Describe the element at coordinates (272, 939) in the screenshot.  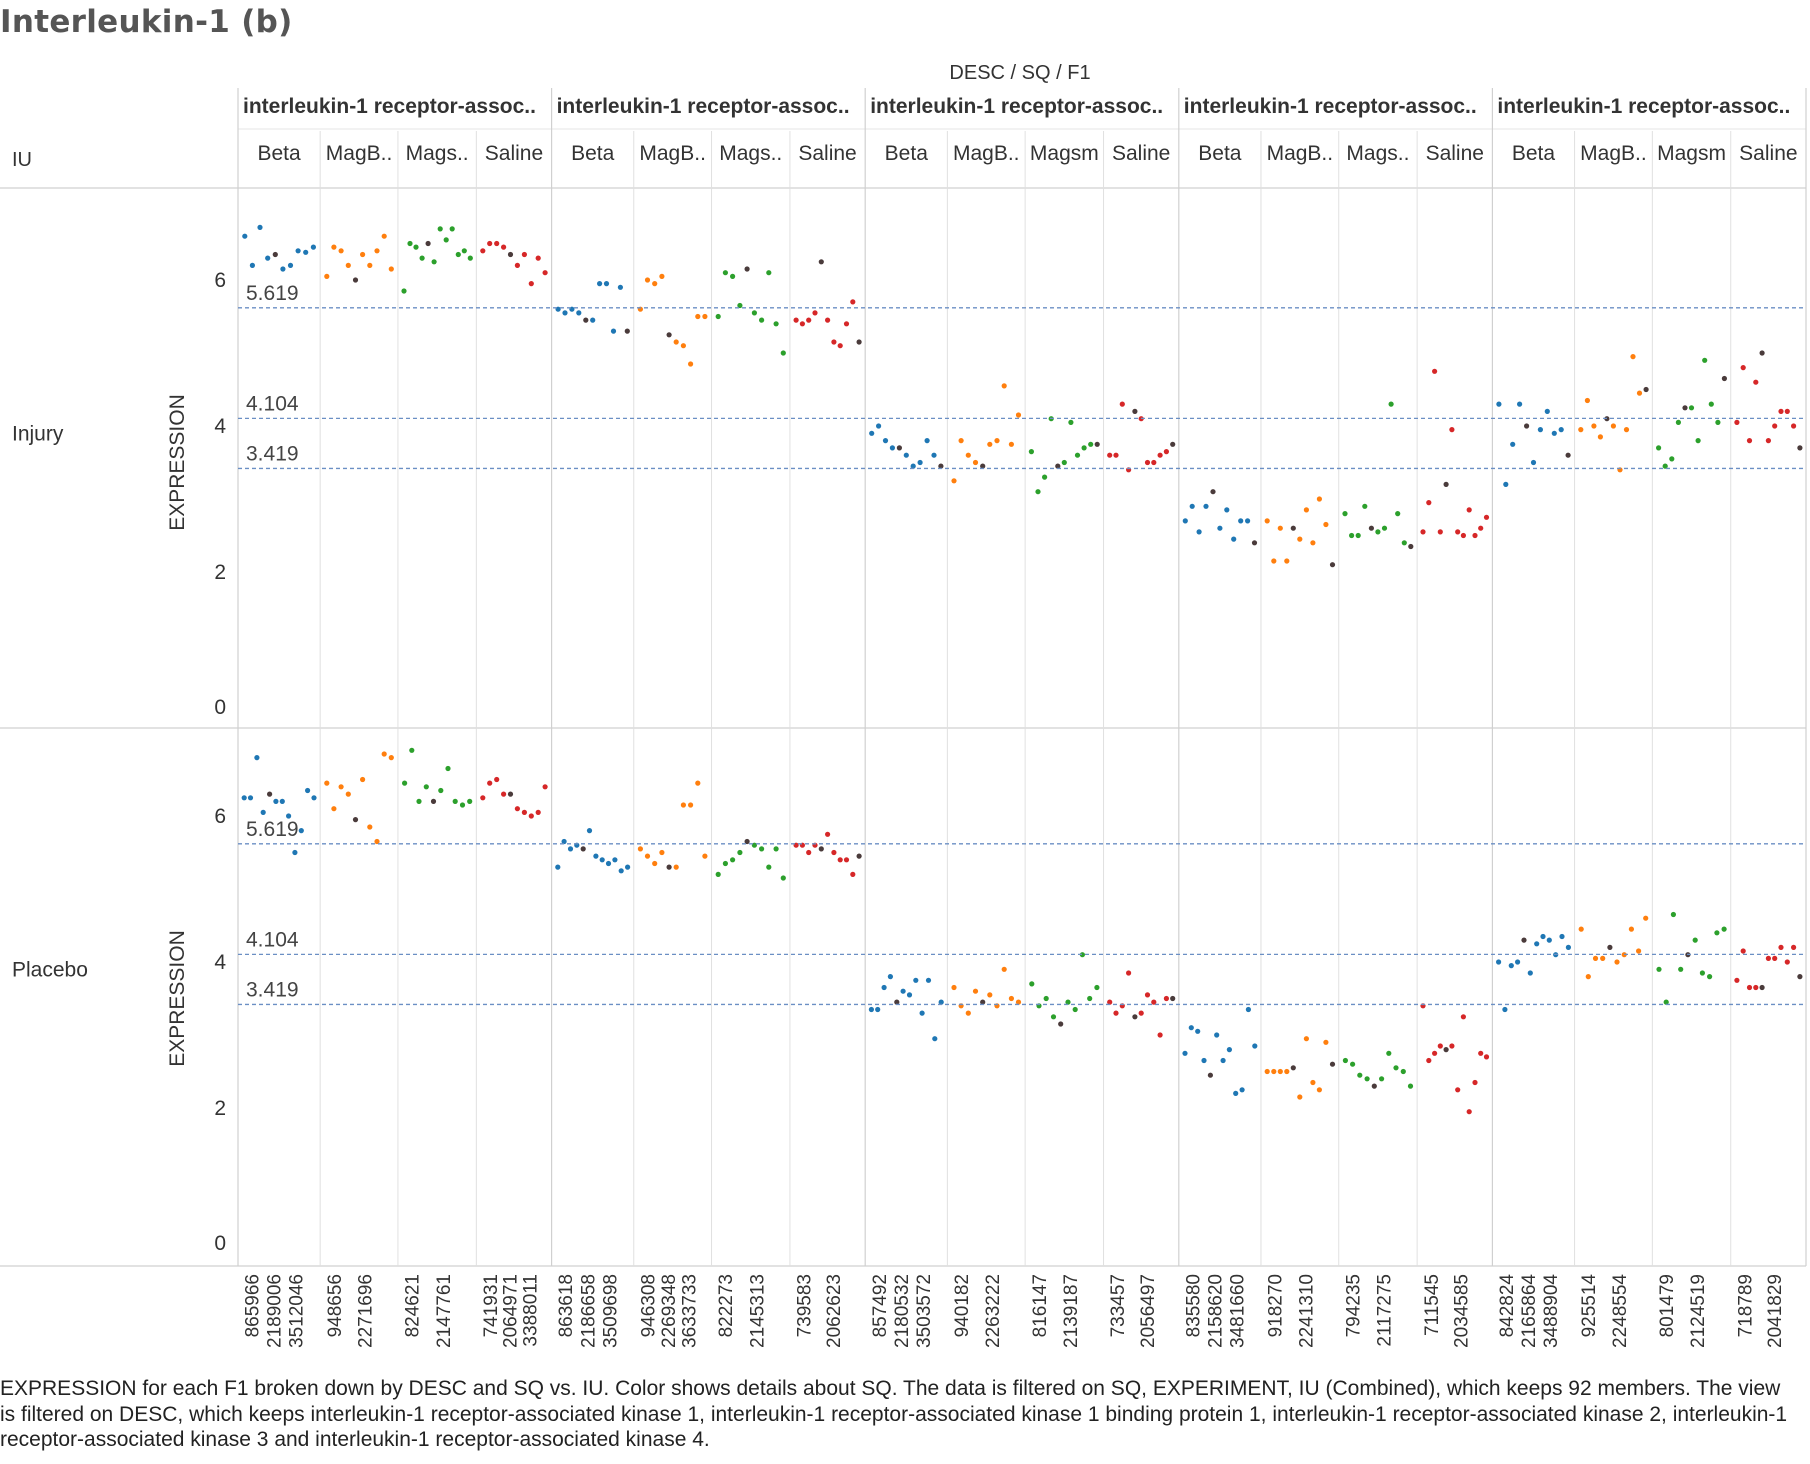
I see `reference-line-label: 4.104` at that location.